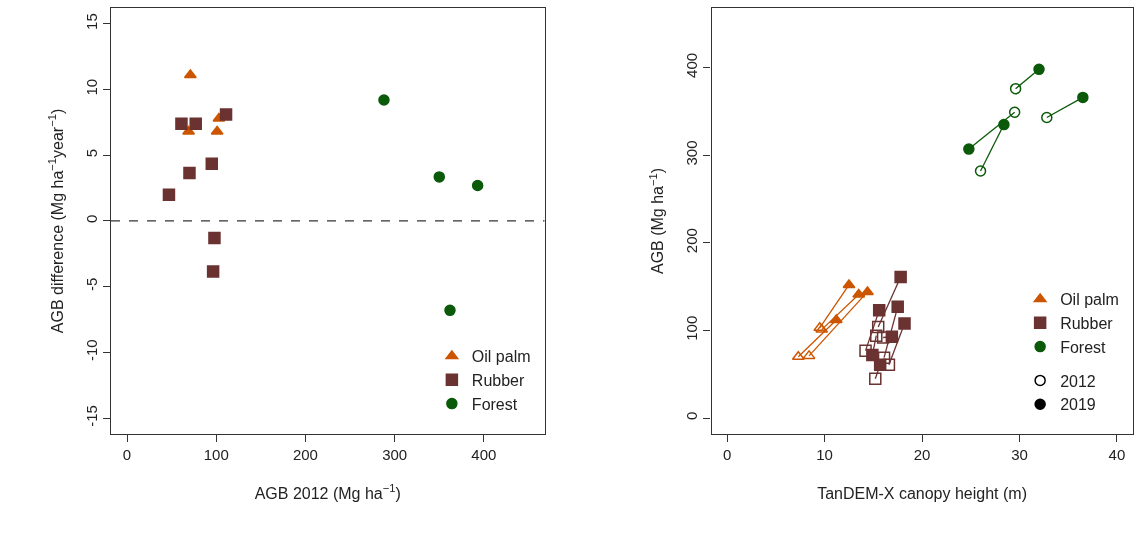 This screenshot has height=535, width=1144. I want to click on x-tick-label: 20, so click(922, 454).